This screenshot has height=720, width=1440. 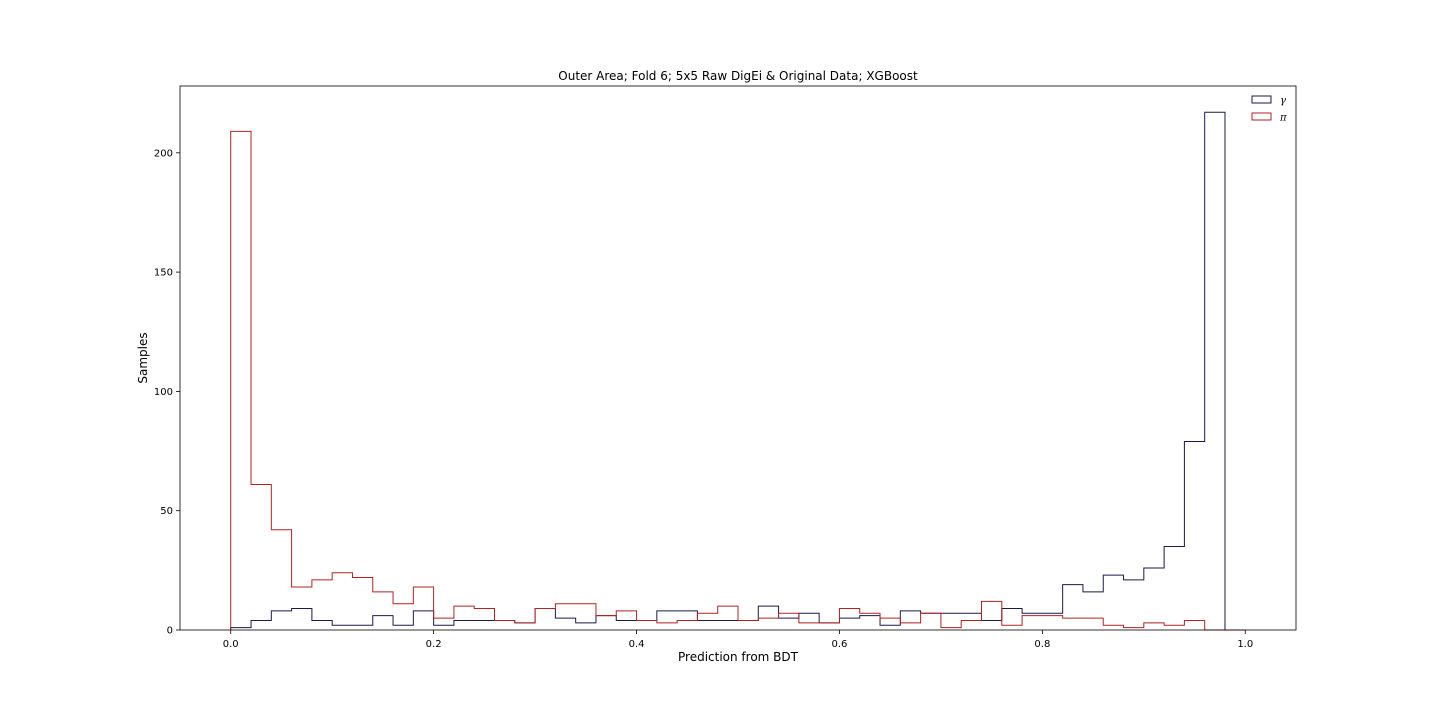 What do you see at coordinates (738, 640) in the screenshot?
I see `x-axis: 0.0 0.2 0.4 0.6 0.8 1.0` at bounding box center [738, 640].